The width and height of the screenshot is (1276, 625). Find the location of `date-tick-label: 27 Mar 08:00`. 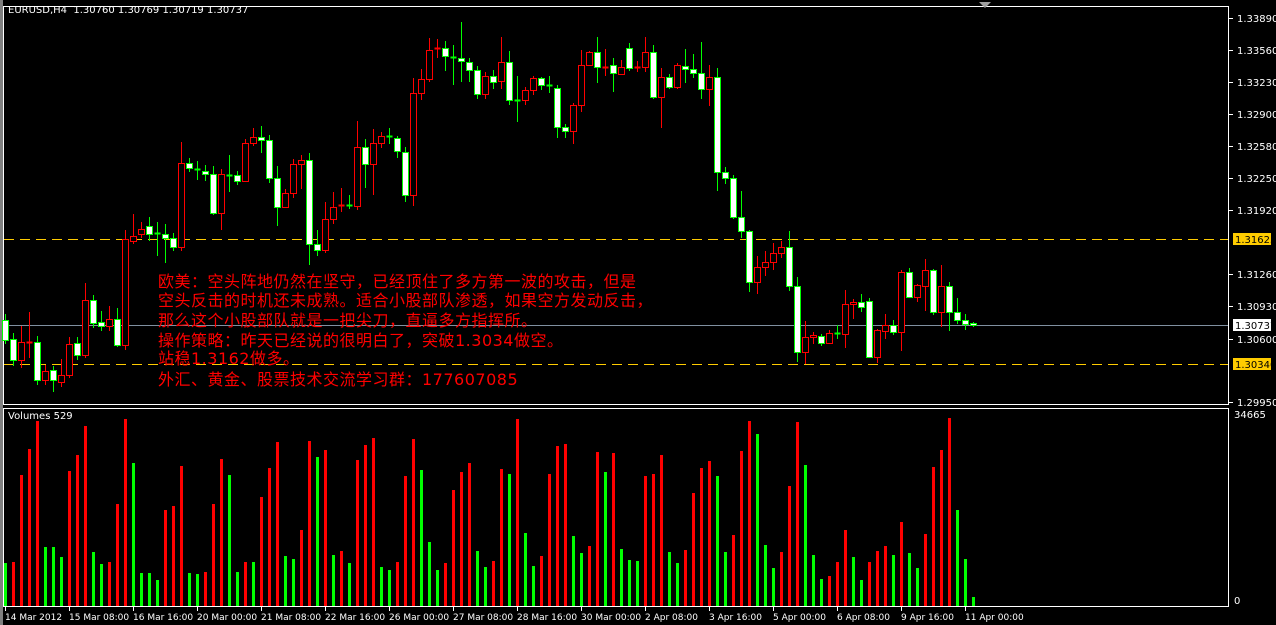

date-tick-label: 27 Mar 08:00 is located at coordinates (483, 618).